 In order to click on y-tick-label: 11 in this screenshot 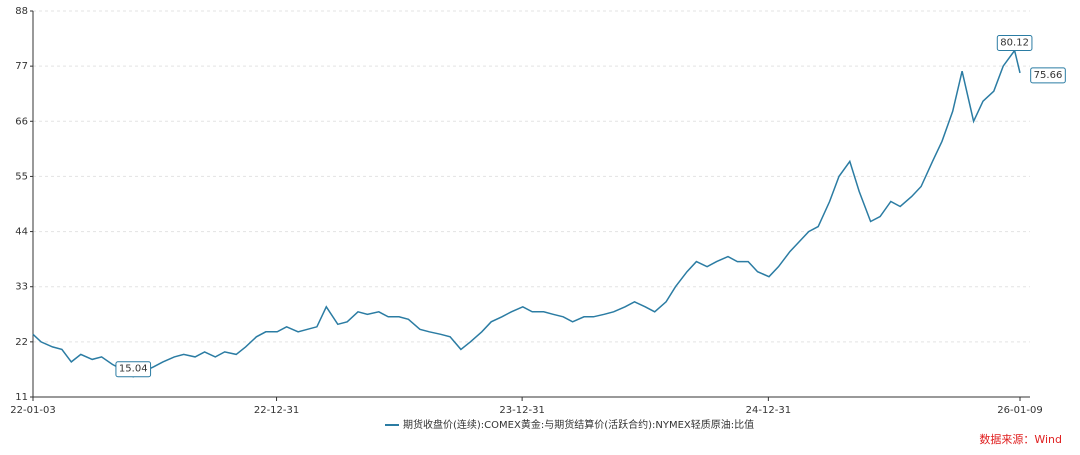, I will do `click(21, 397)`.